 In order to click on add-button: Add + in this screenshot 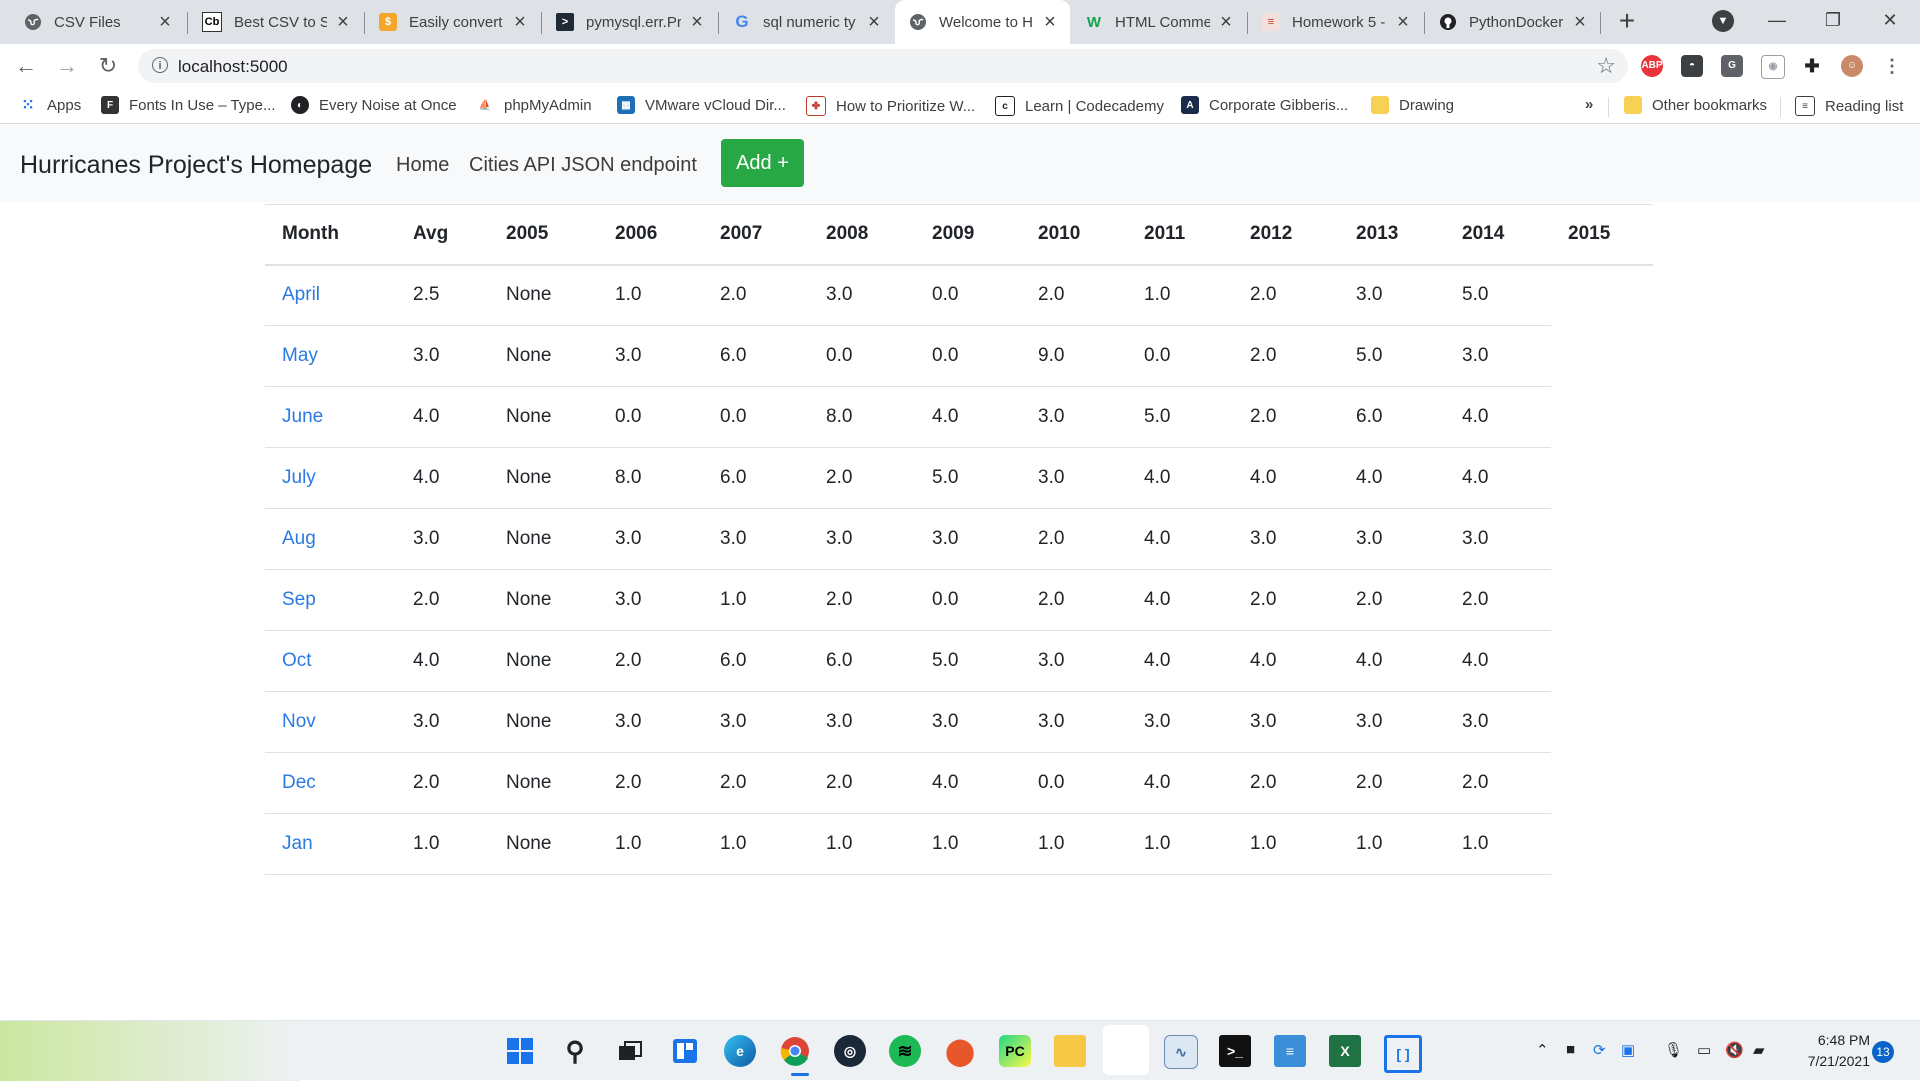, I will do `click(762, 163)`.